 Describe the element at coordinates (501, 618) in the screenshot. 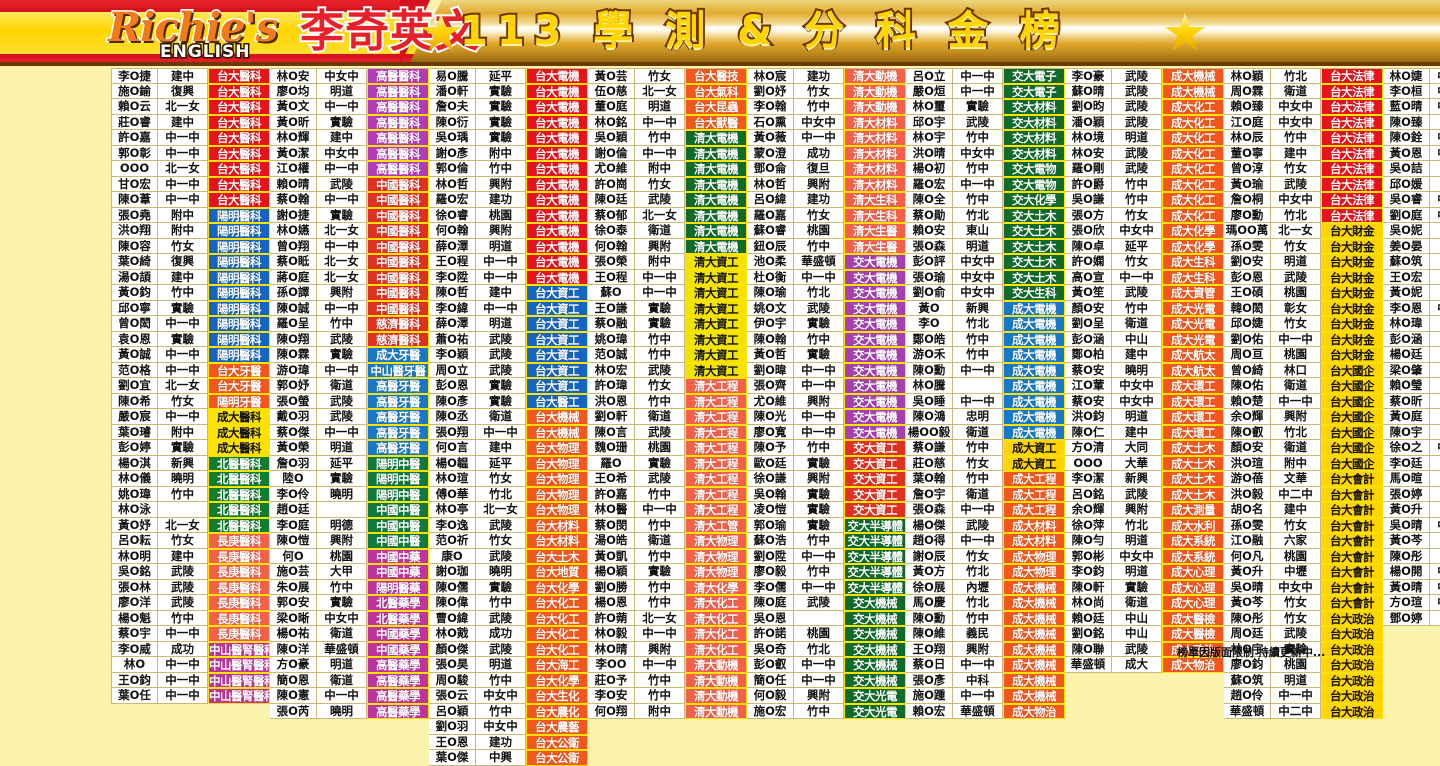

I see `student-school: 武陵` at that location.